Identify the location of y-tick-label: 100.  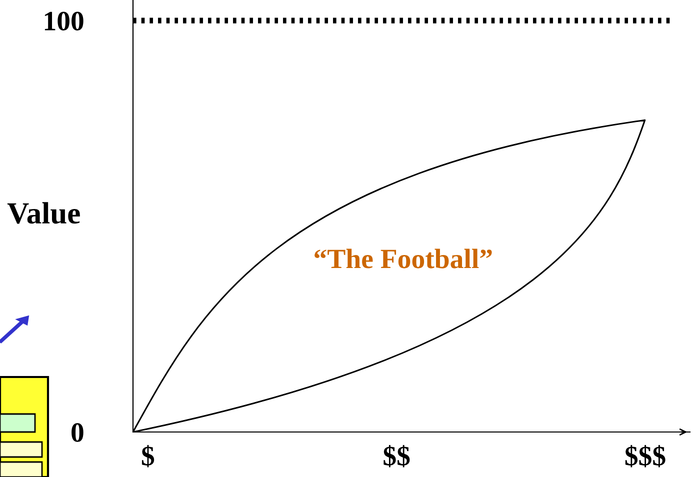
(64, 21).